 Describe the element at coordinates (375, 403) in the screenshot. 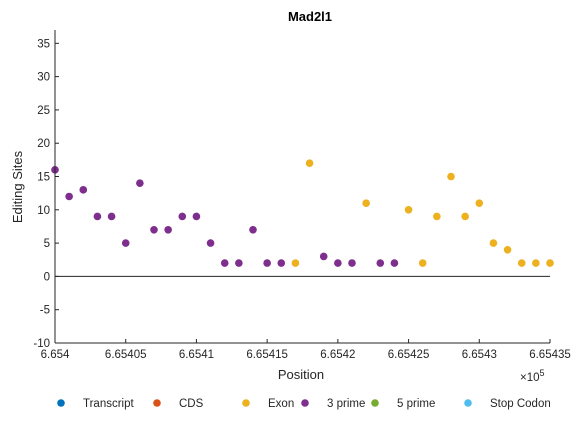

I see `legend-marker-5-prime` at that location.